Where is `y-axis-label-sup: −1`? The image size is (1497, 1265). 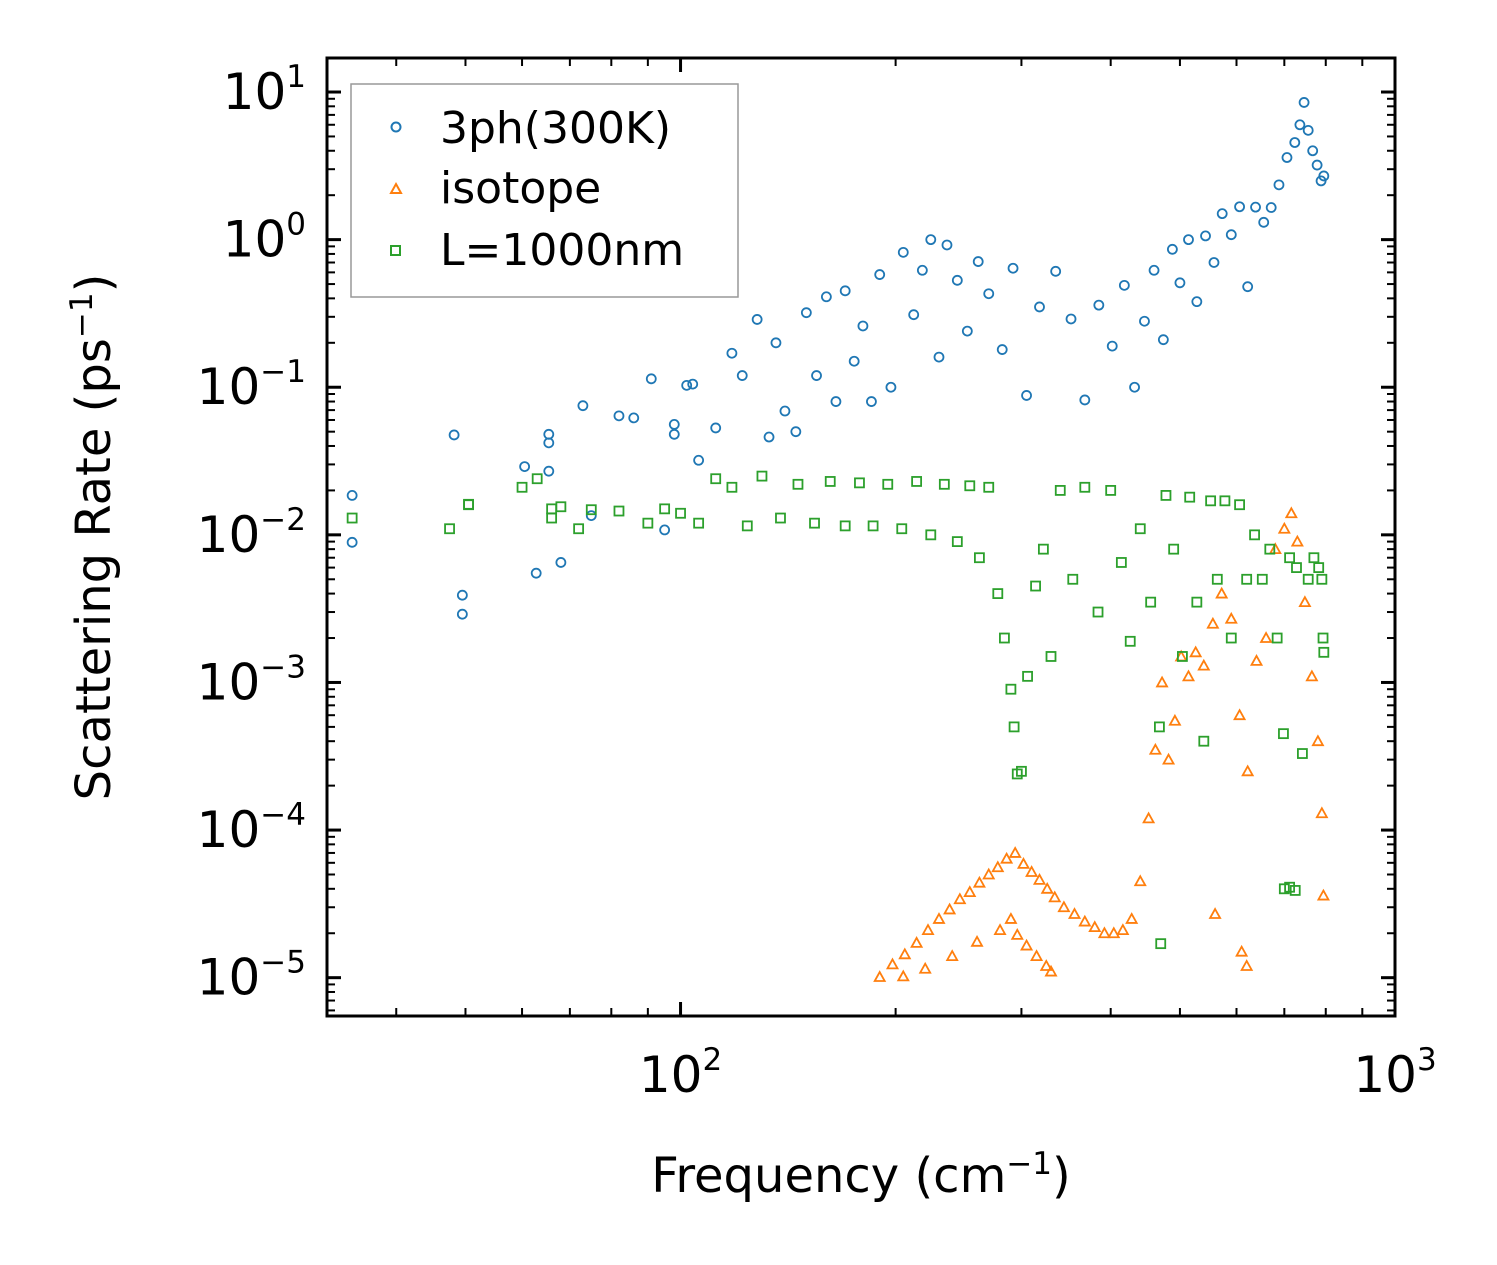 y-axis-label-sup: −1 is located at coordinates (82, 315).